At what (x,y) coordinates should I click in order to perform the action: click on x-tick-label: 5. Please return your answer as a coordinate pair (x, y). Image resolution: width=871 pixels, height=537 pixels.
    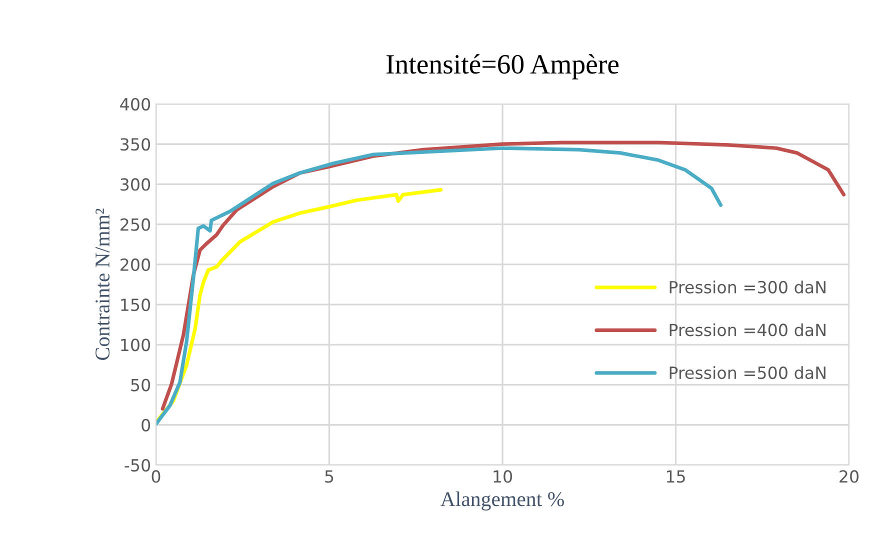
    Looking at the image, I should click on (329, 476).